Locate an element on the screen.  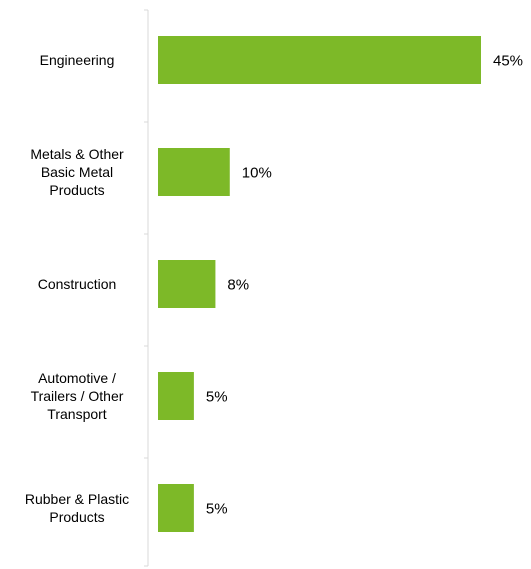
category-tick-label: Metals & Other Basic Metal Products is located at coordinates (77, 172).